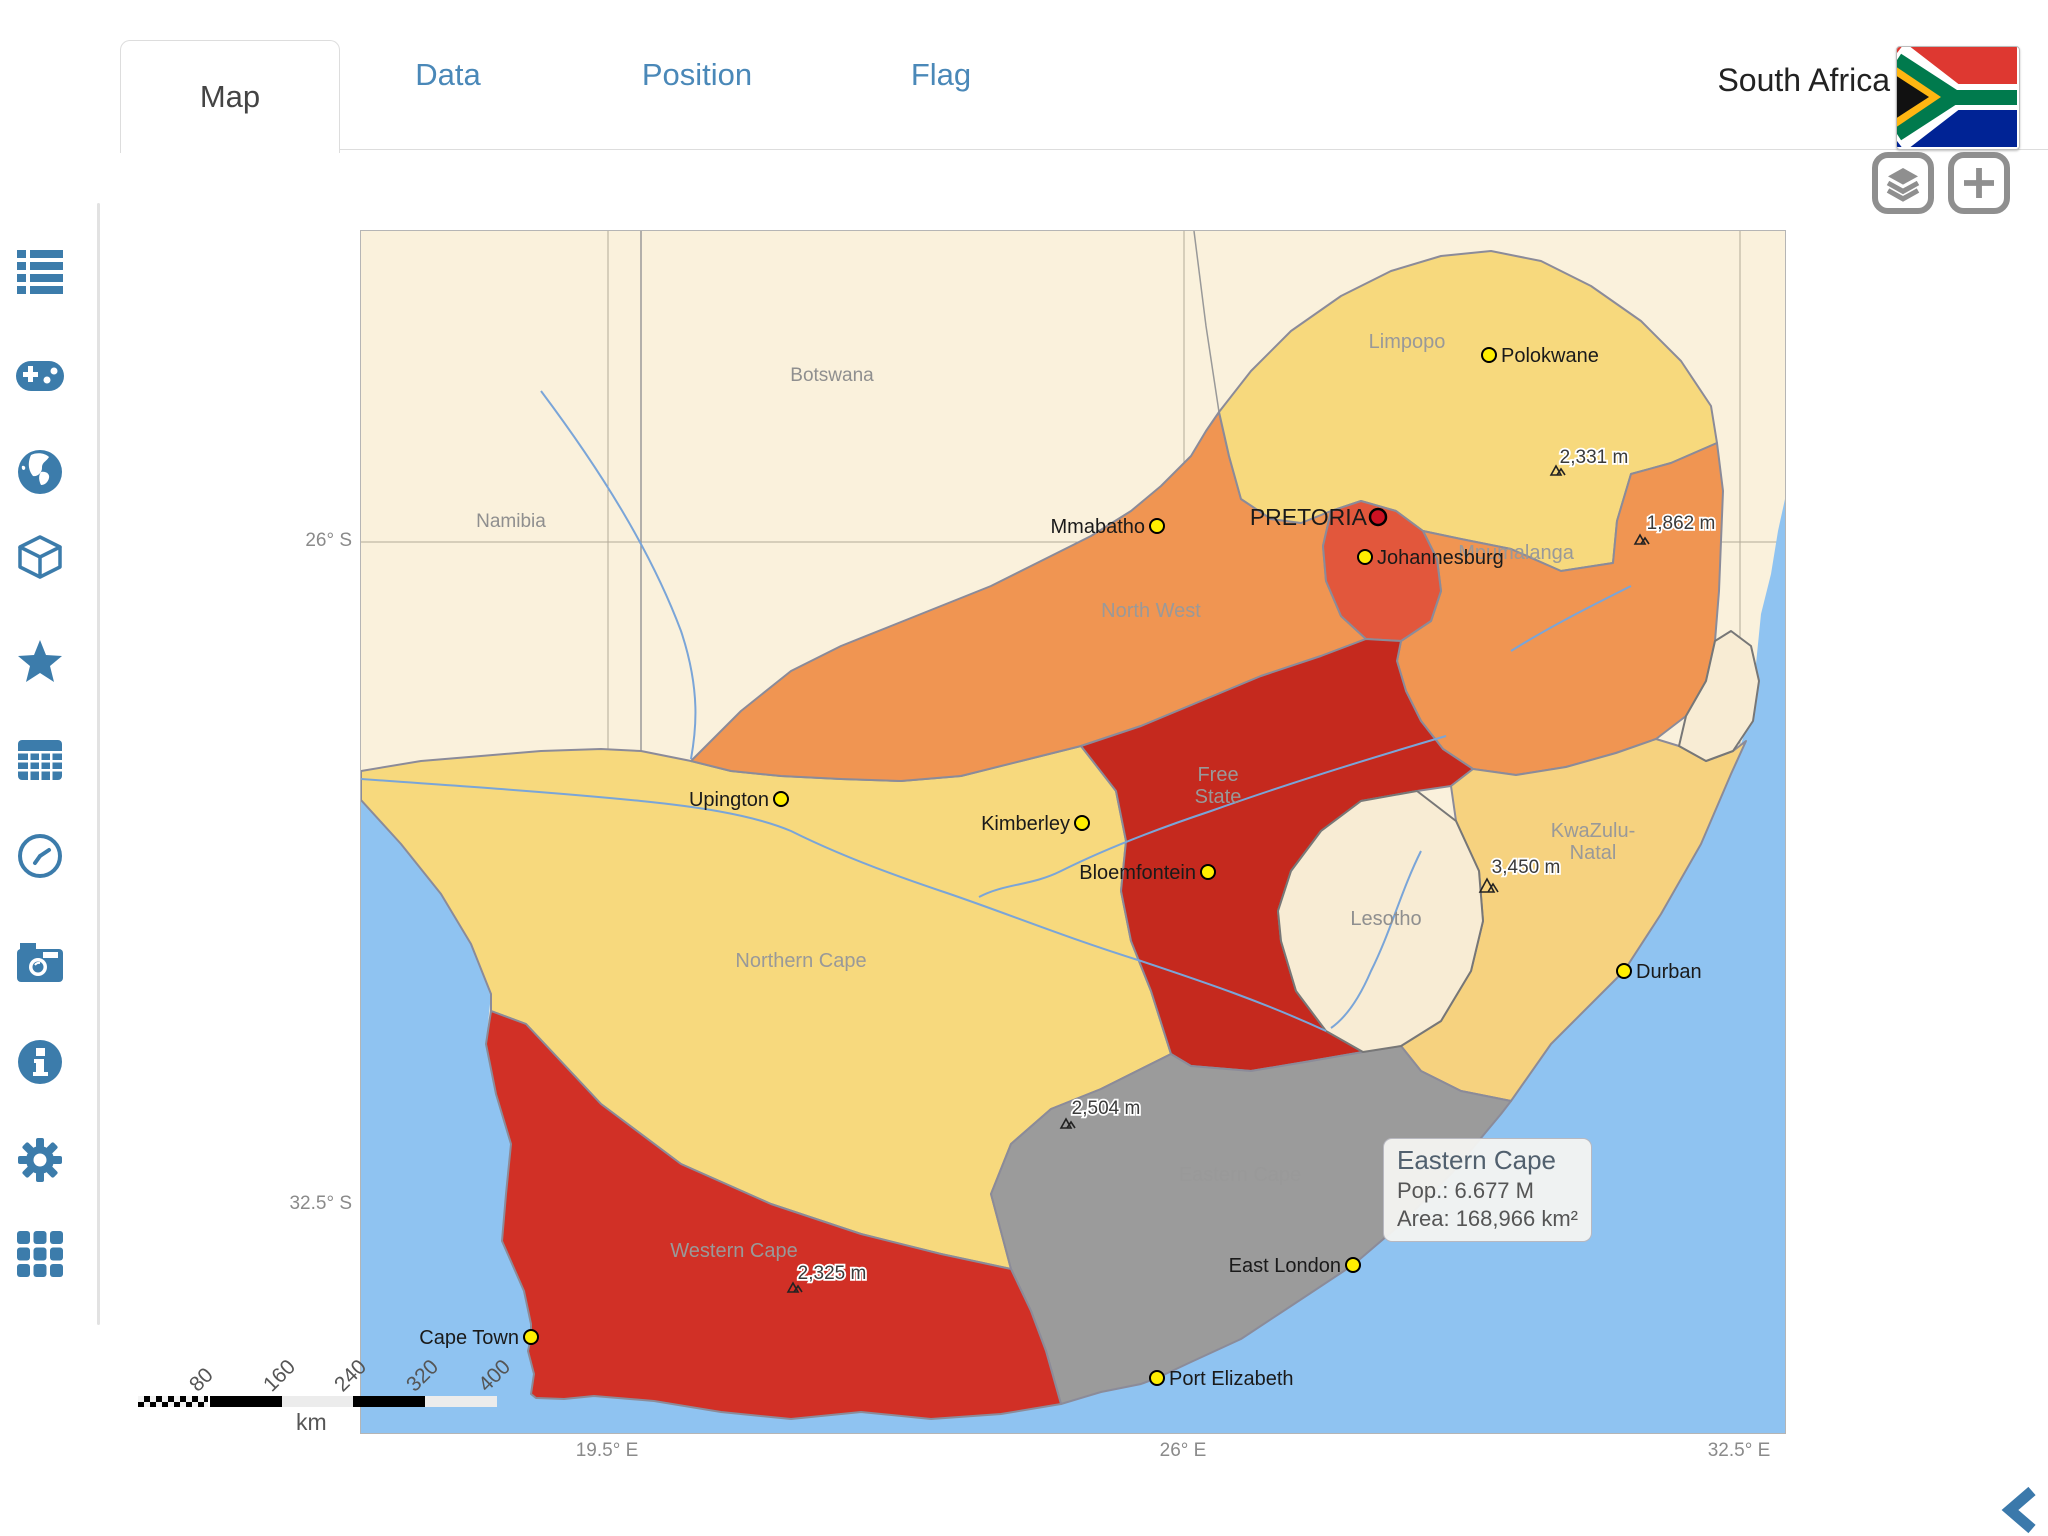 The image size is (2048, 1536). I want to click on tab-flag: Flag, so click(941, 74).